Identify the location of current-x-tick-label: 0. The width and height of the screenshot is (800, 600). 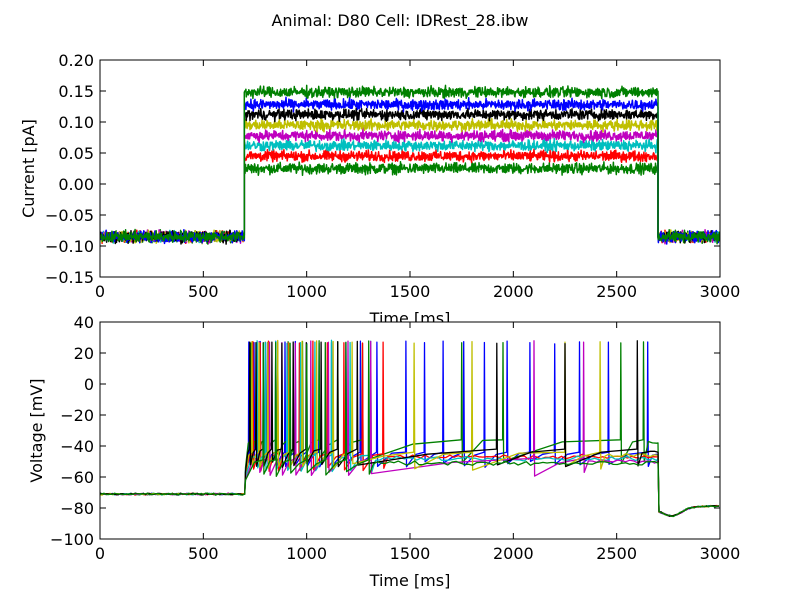
(100, 291).